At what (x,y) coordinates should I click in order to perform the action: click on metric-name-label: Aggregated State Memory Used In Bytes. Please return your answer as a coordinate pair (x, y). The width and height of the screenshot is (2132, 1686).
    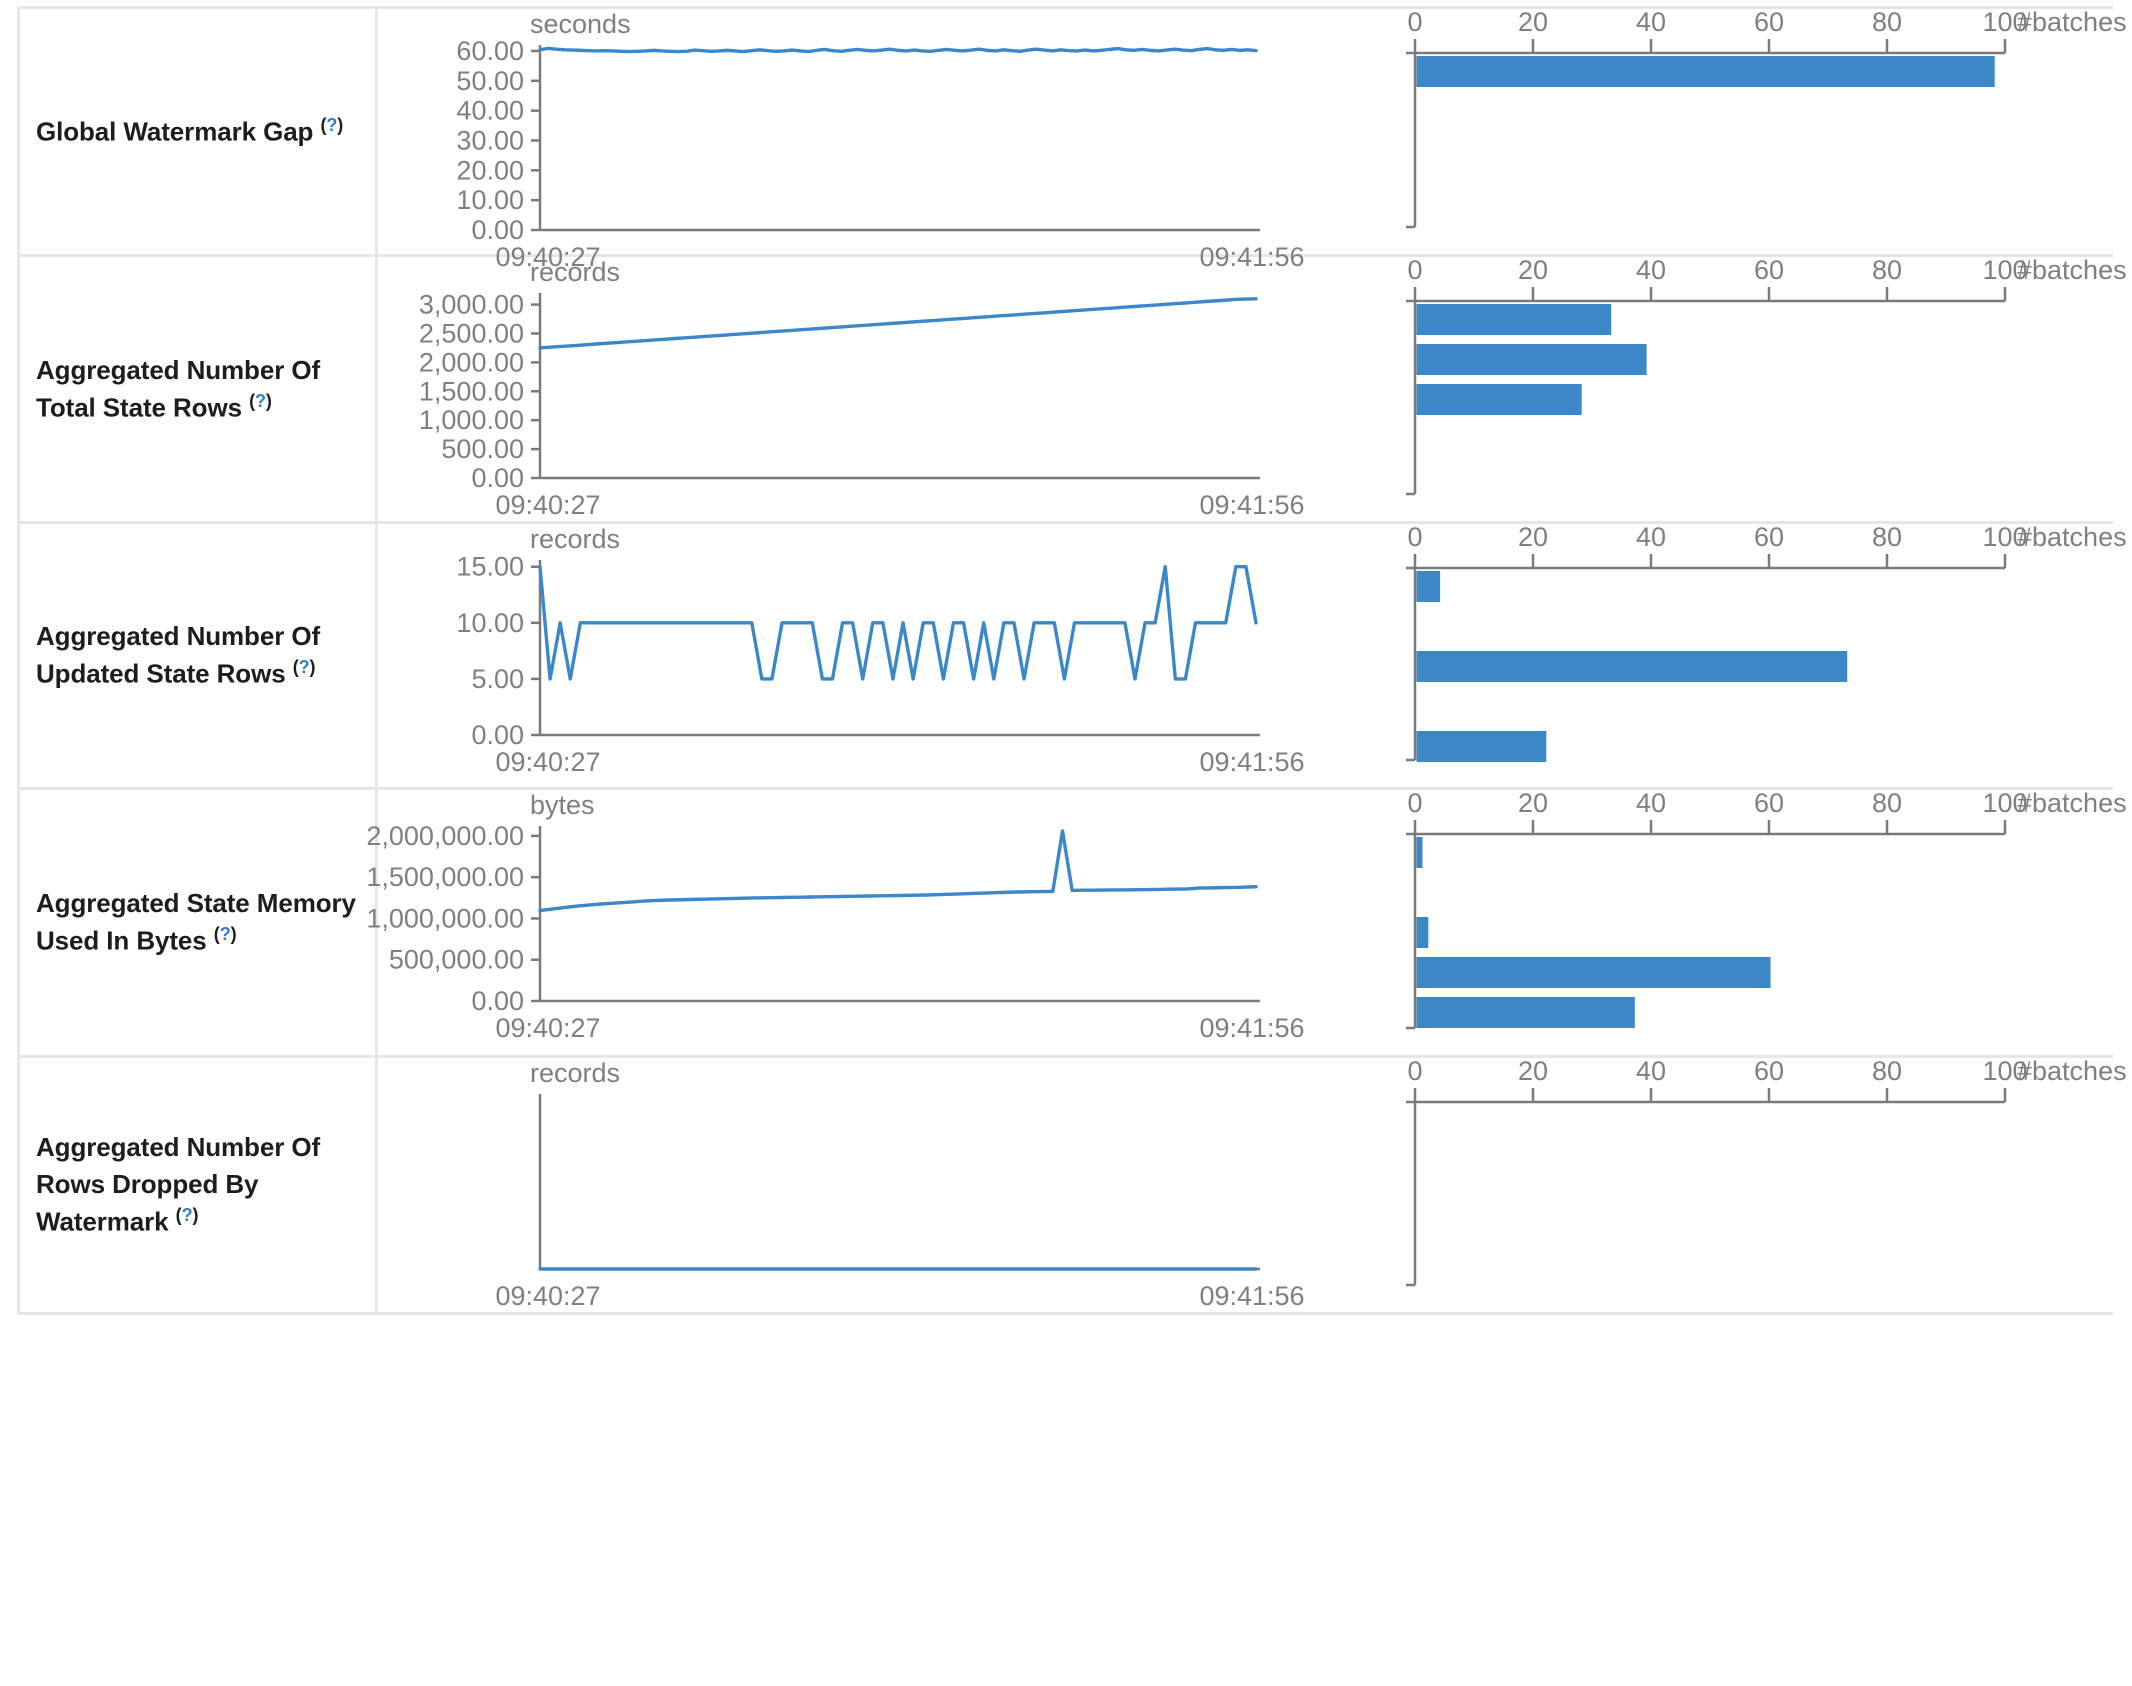
    Looking at the image, I should click on (196, 922).